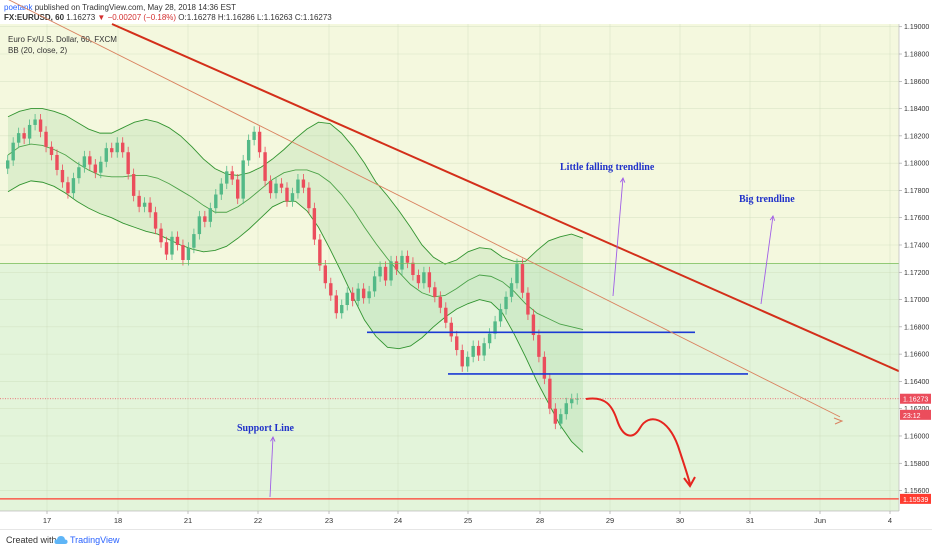 The height and width of the screenshot is (551, 932). I want to click on time-tick-12: 4, so click(890, 520).